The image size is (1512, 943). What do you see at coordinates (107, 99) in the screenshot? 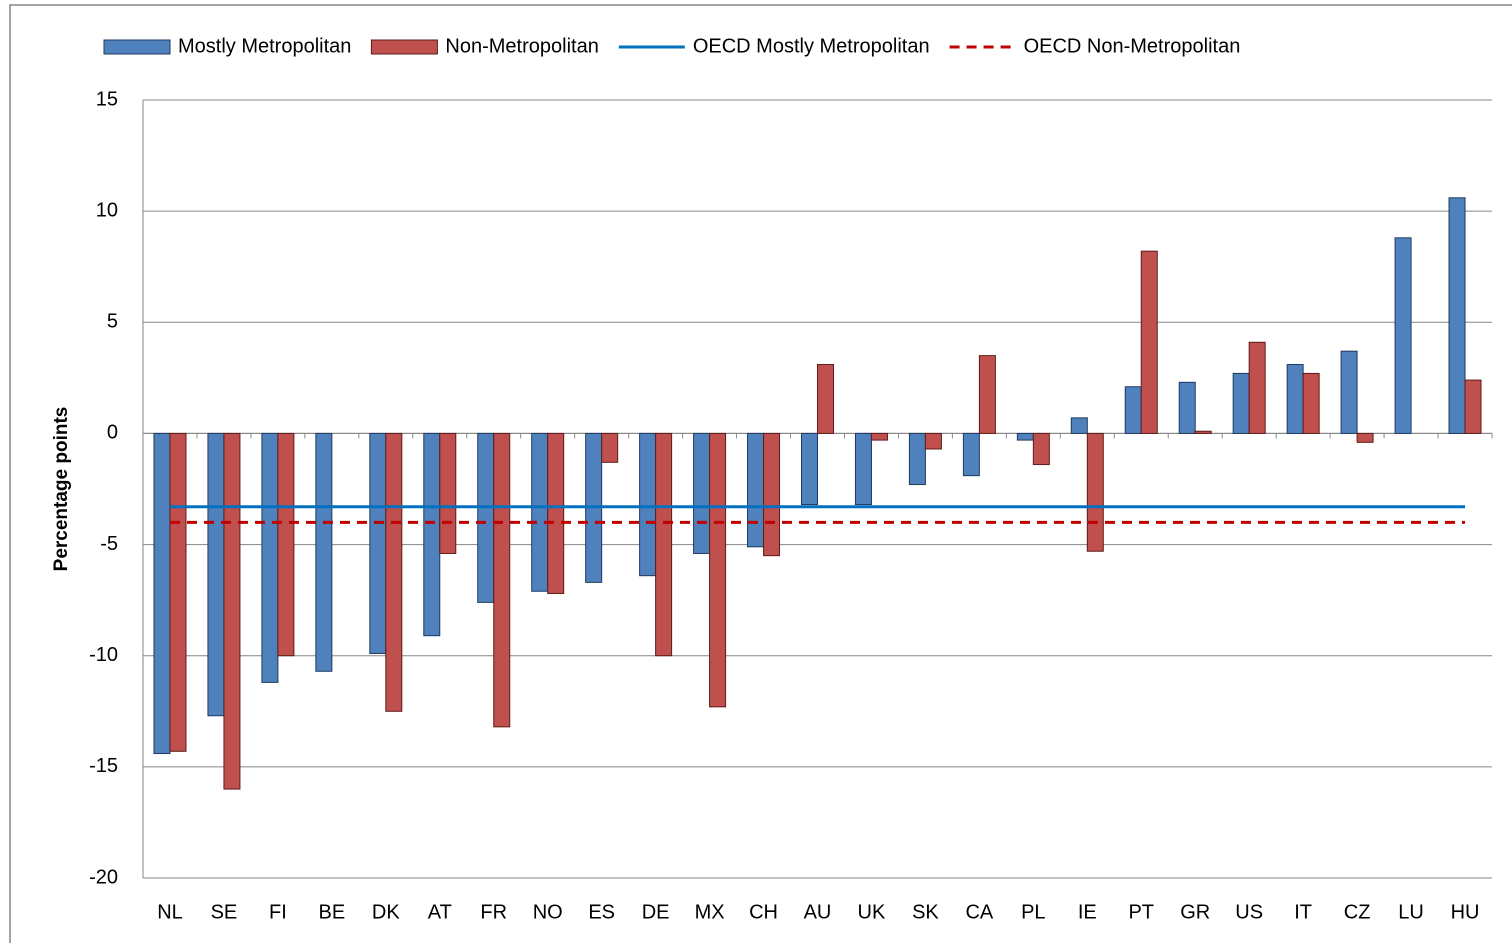
I see `y-tick-label: 15` at bounding box center [107, 99].